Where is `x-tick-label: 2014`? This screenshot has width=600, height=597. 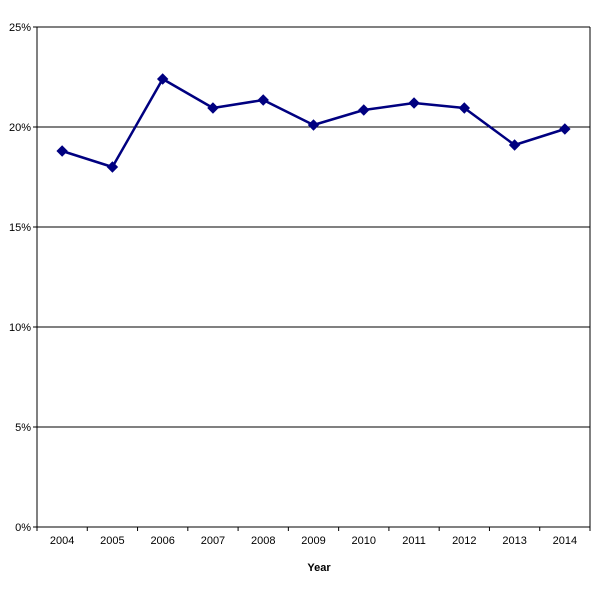 x-tick-label: 2014 is located at coordinates (565, 541).